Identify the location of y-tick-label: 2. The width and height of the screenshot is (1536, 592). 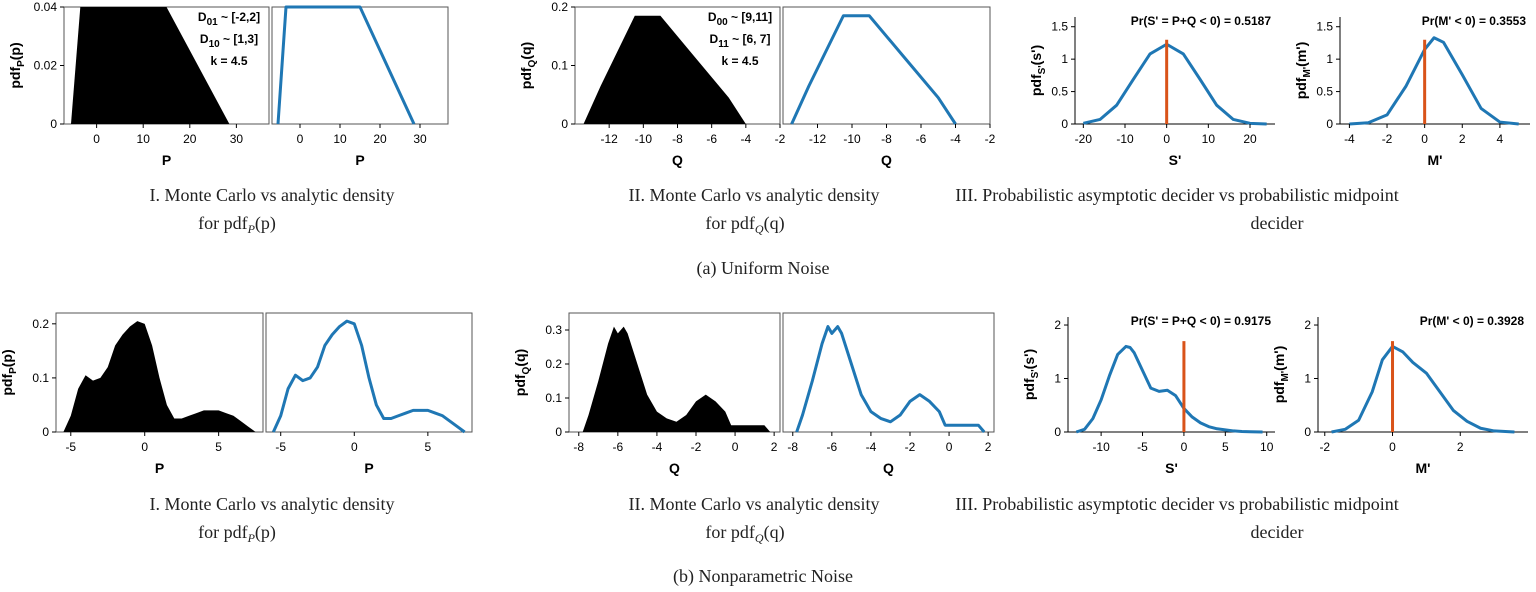
(1307, 325).